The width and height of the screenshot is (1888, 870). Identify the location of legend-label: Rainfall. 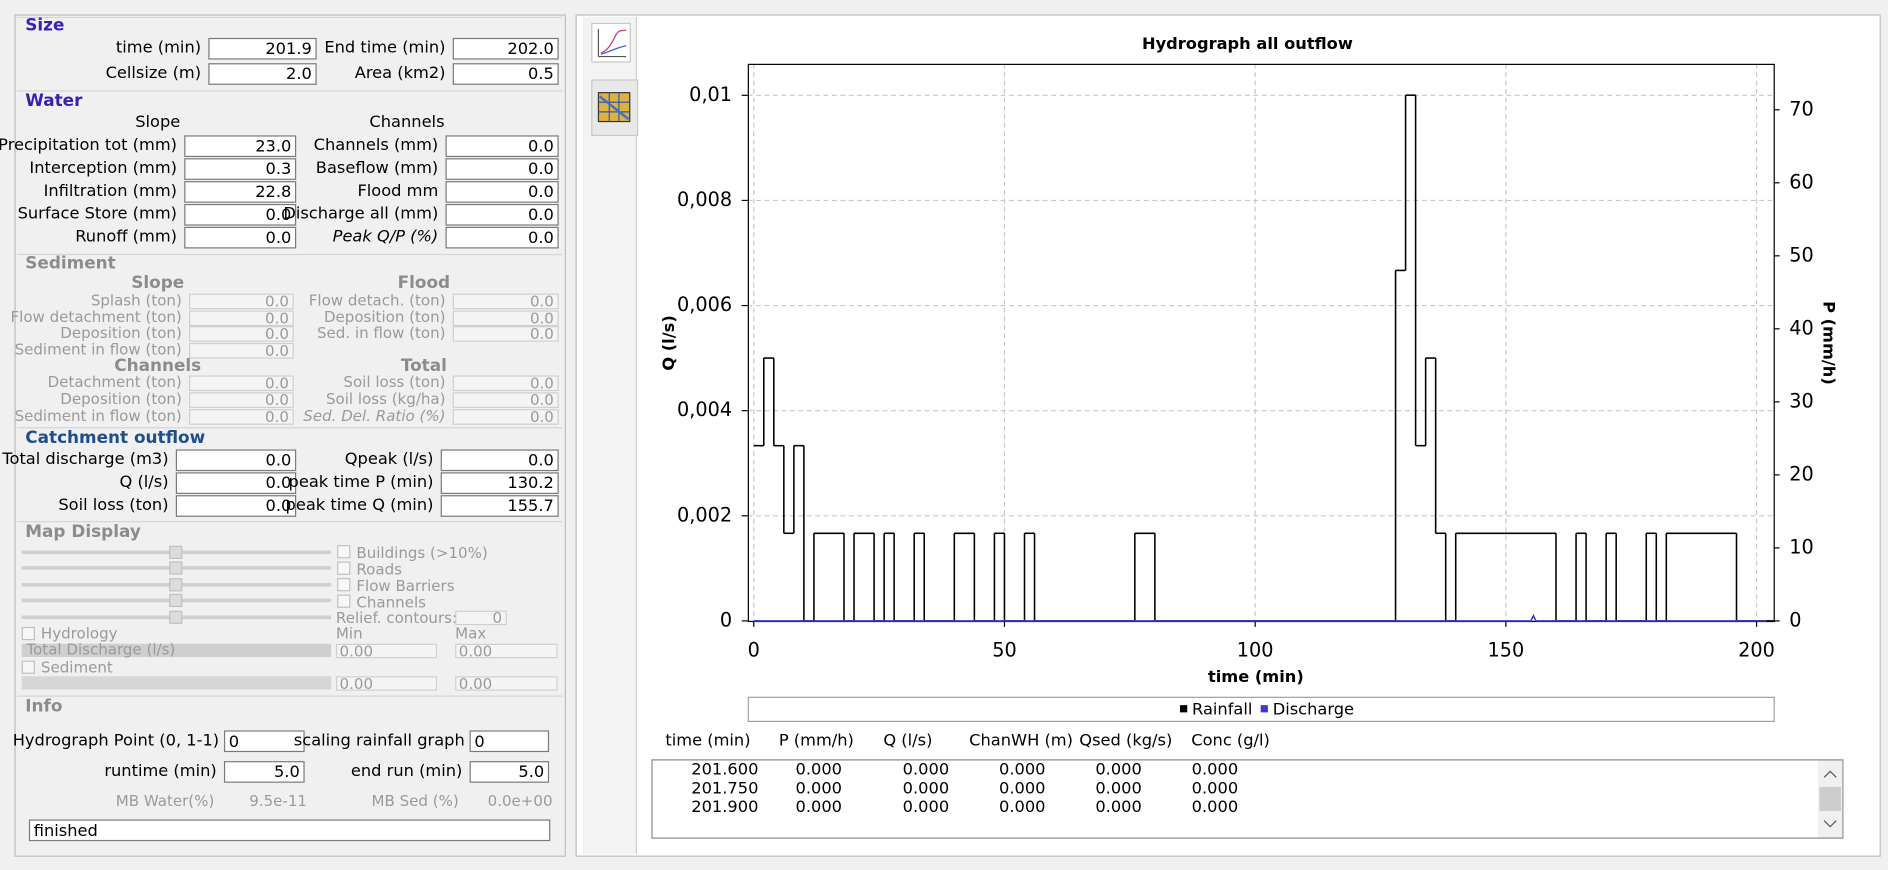
(1222, 708).